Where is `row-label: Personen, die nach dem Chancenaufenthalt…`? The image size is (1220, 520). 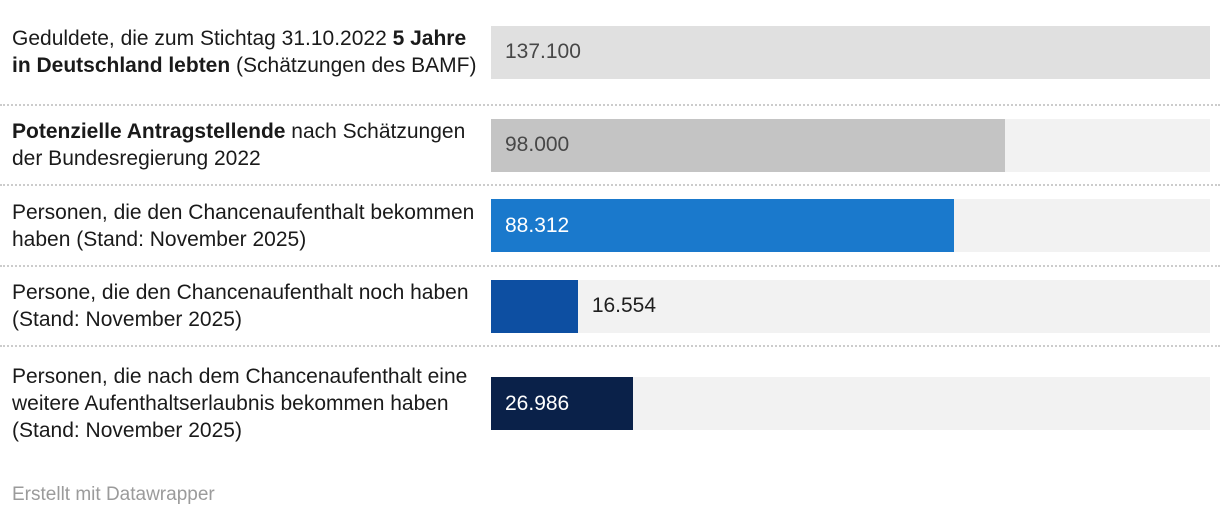
row-label: Personen, die nach dem Chancenaufenthalt… is located at coordinates (245, 403).